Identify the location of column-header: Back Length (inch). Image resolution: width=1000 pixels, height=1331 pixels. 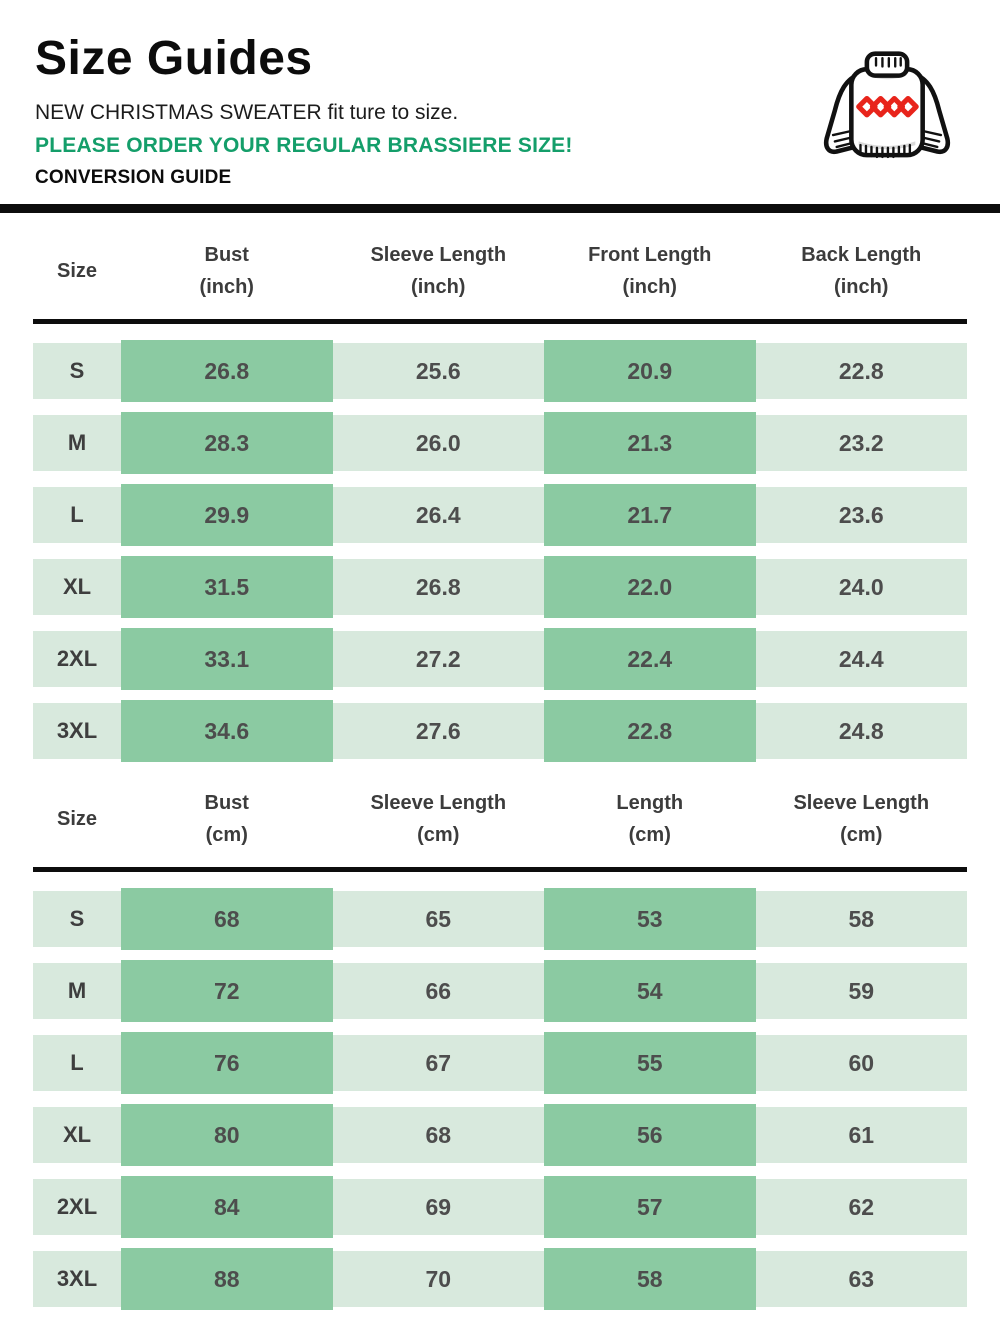
(861, 271).